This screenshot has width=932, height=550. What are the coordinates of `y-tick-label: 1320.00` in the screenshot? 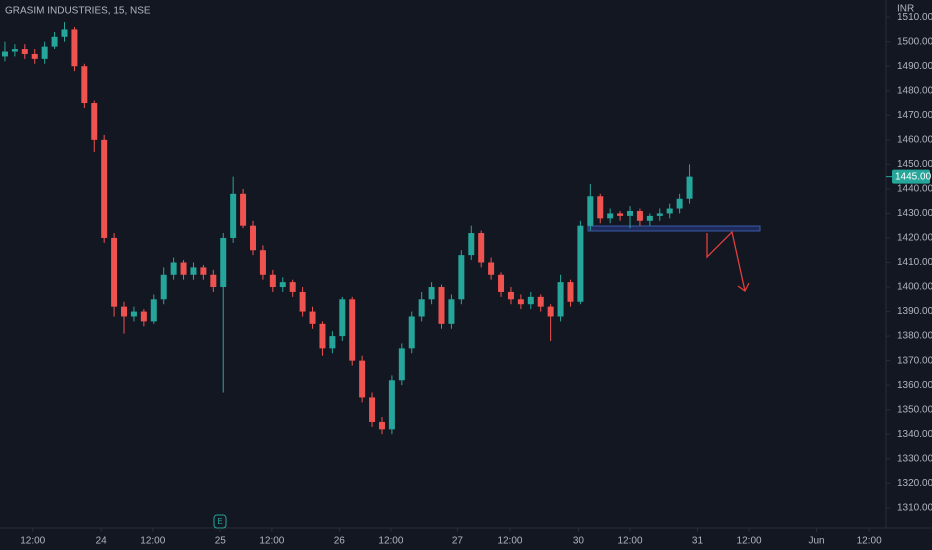 It's located at (914, 483).